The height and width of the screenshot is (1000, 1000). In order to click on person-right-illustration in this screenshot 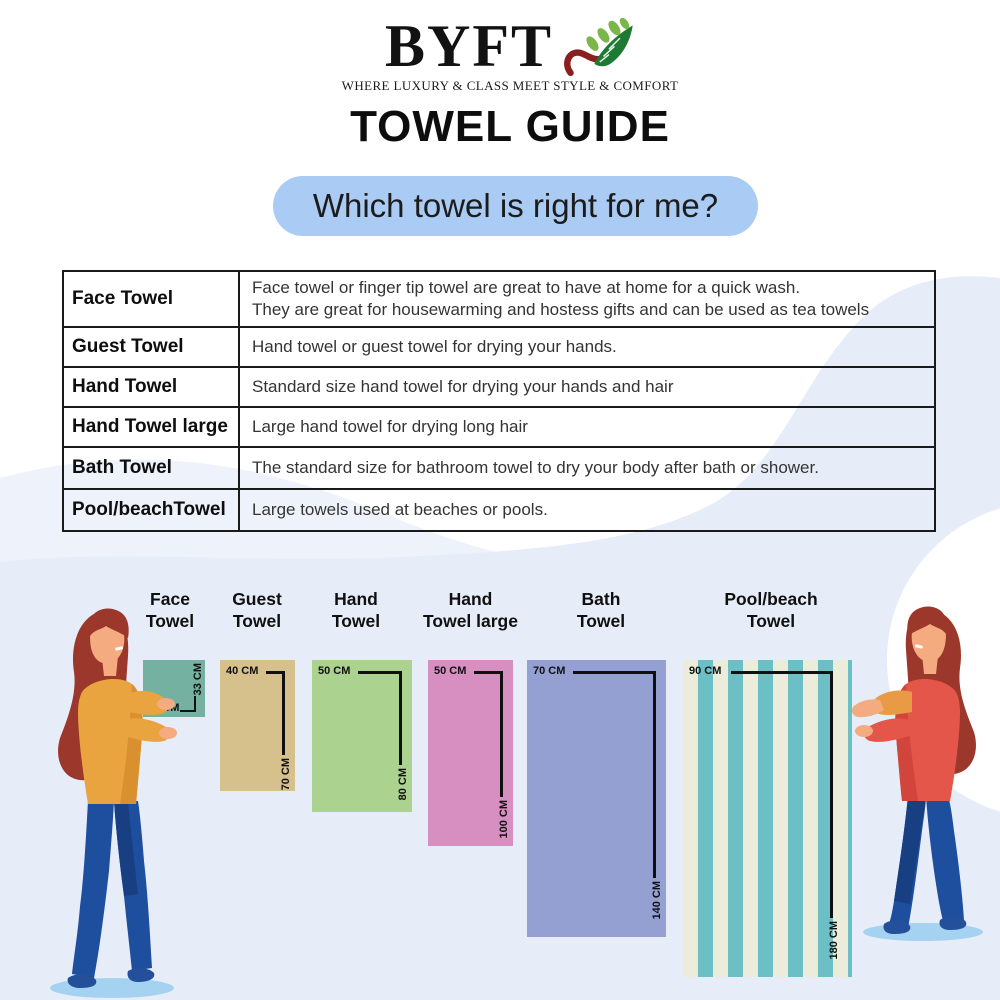, I will do `click(917, 773)`.